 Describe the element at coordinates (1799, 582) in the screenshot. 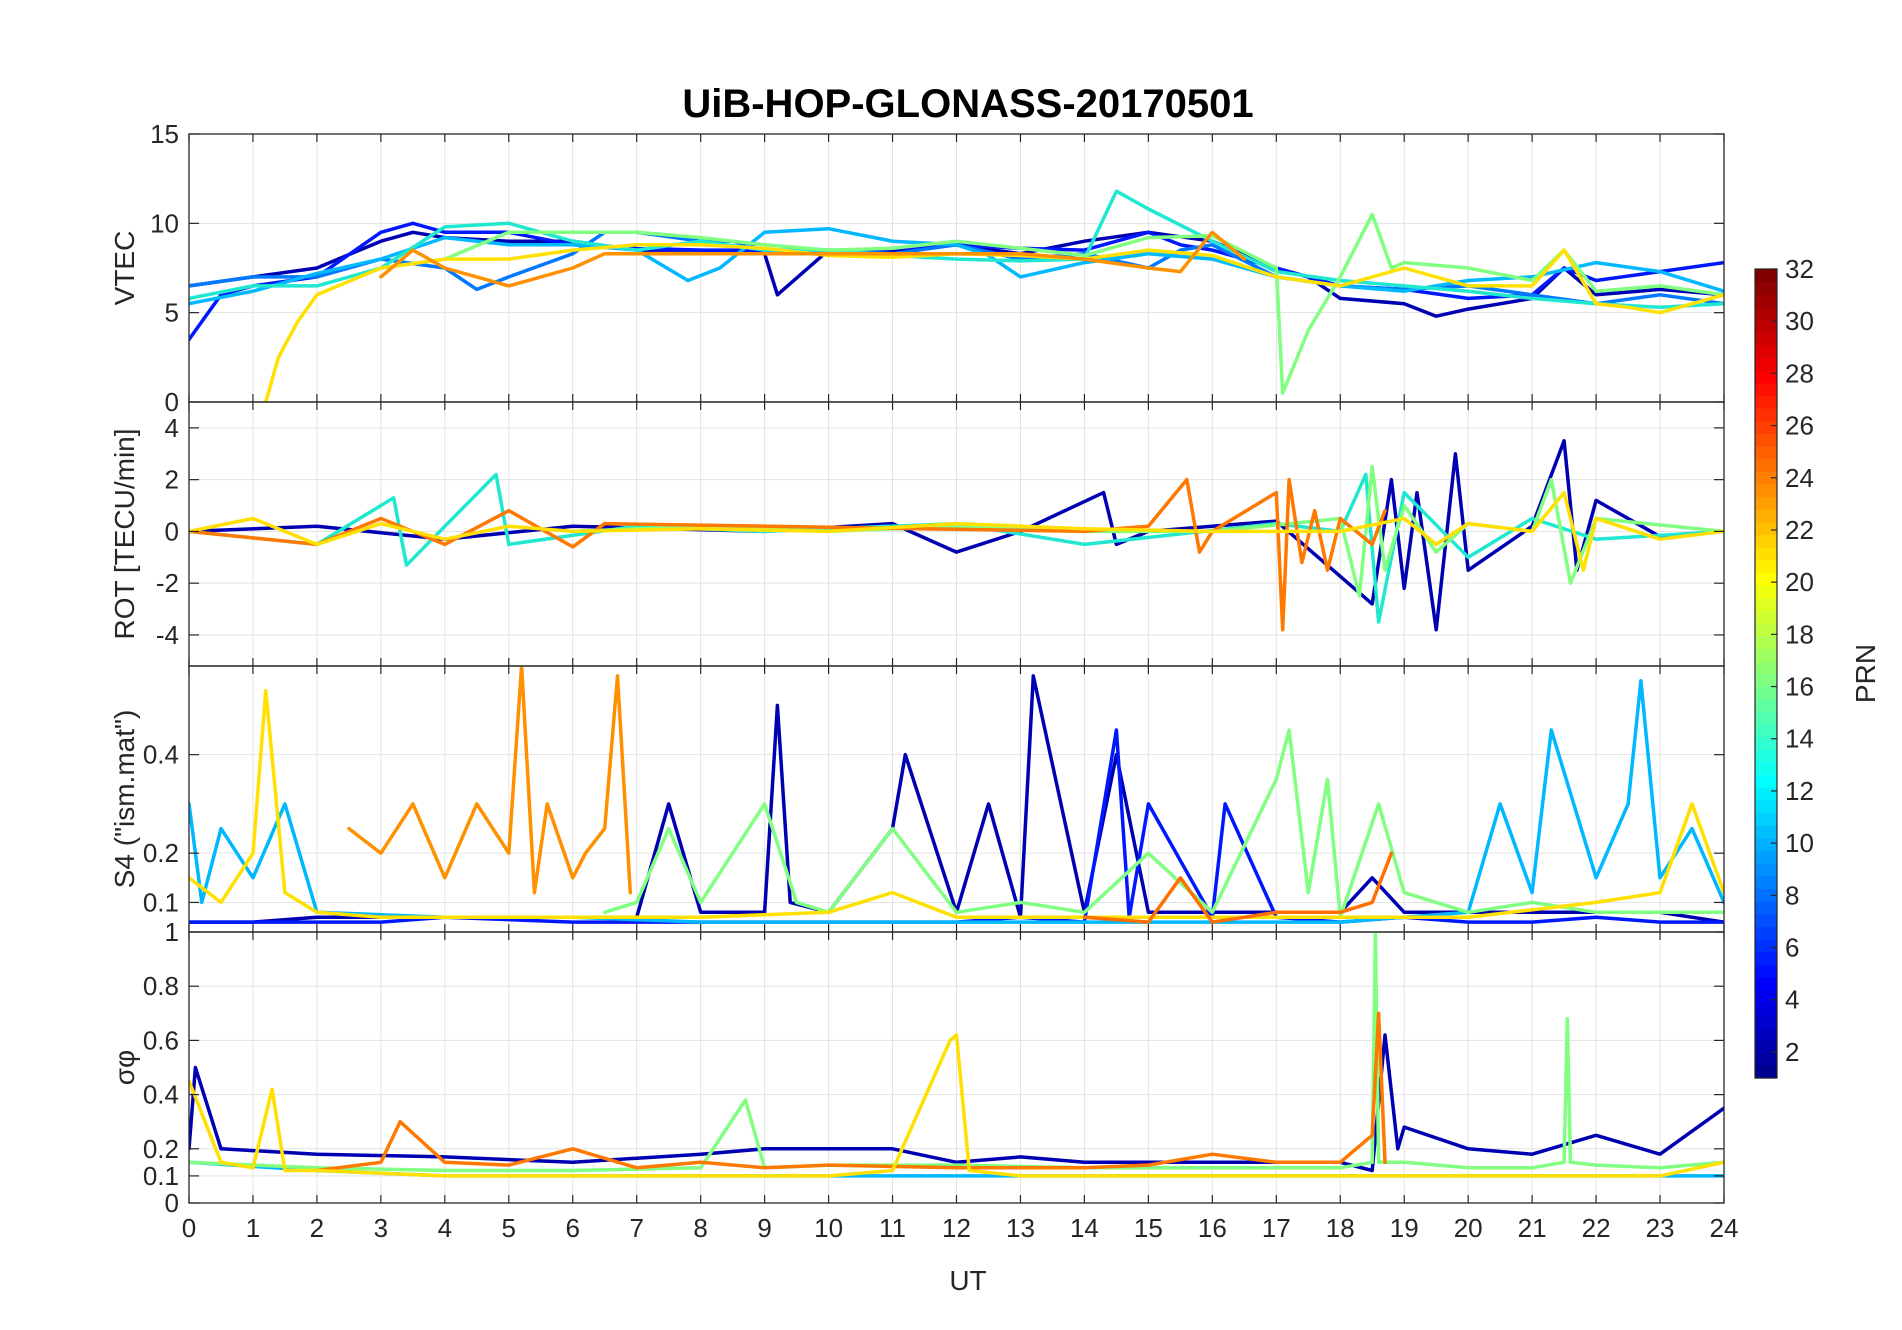

I see `colorbar-tick-label: 20` at that location.